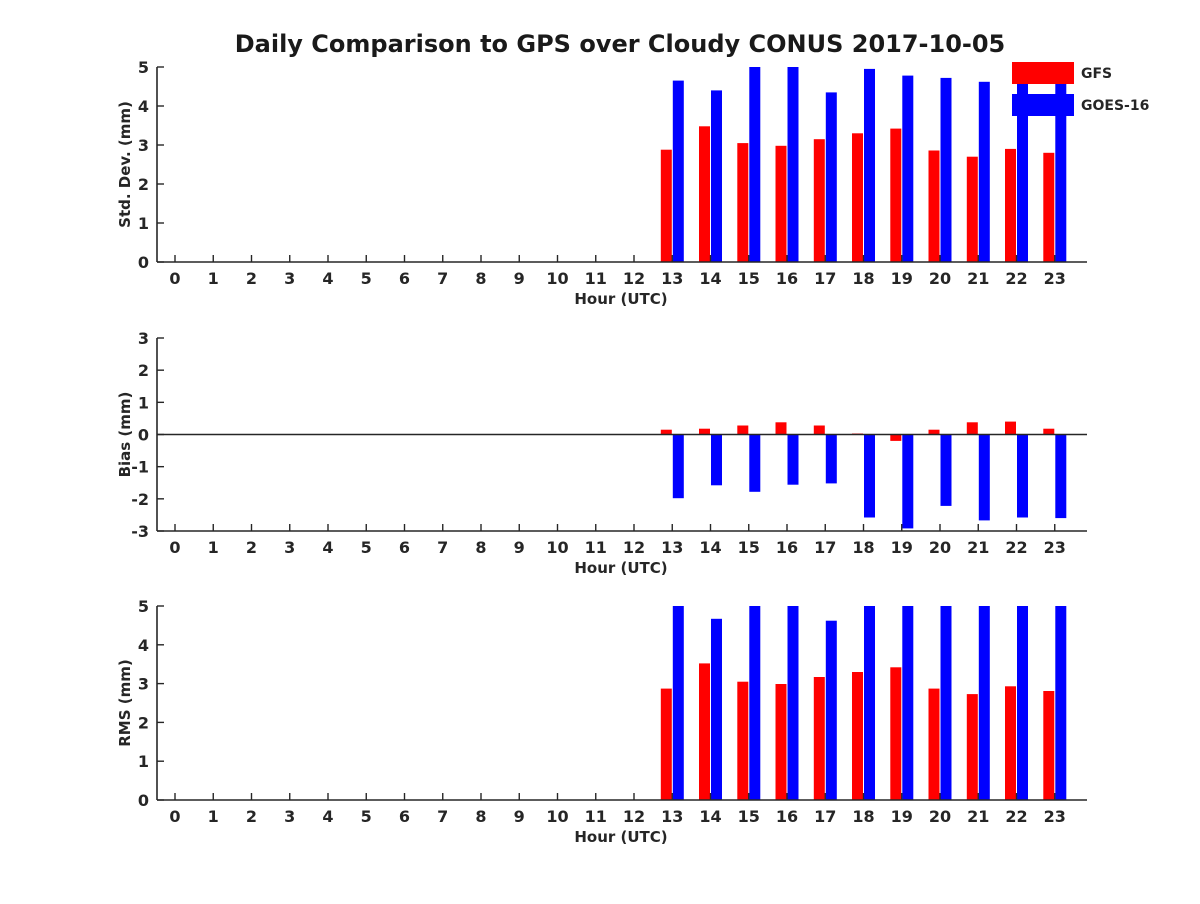  Describe the element at coordinates (143, 722) in the screenshot. I see `rms-ytick-label: 2` at that location.